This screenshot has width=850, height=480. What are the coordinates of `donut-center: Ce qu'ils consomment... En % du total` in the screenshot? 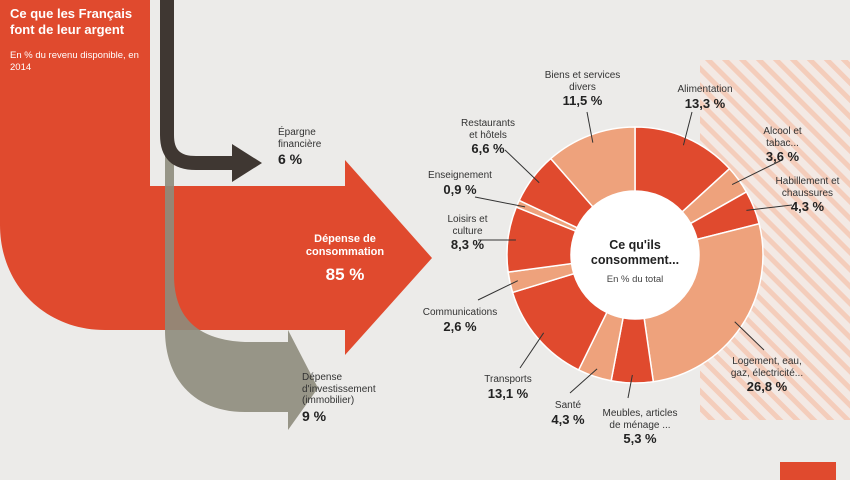 It's located at (635, 261).